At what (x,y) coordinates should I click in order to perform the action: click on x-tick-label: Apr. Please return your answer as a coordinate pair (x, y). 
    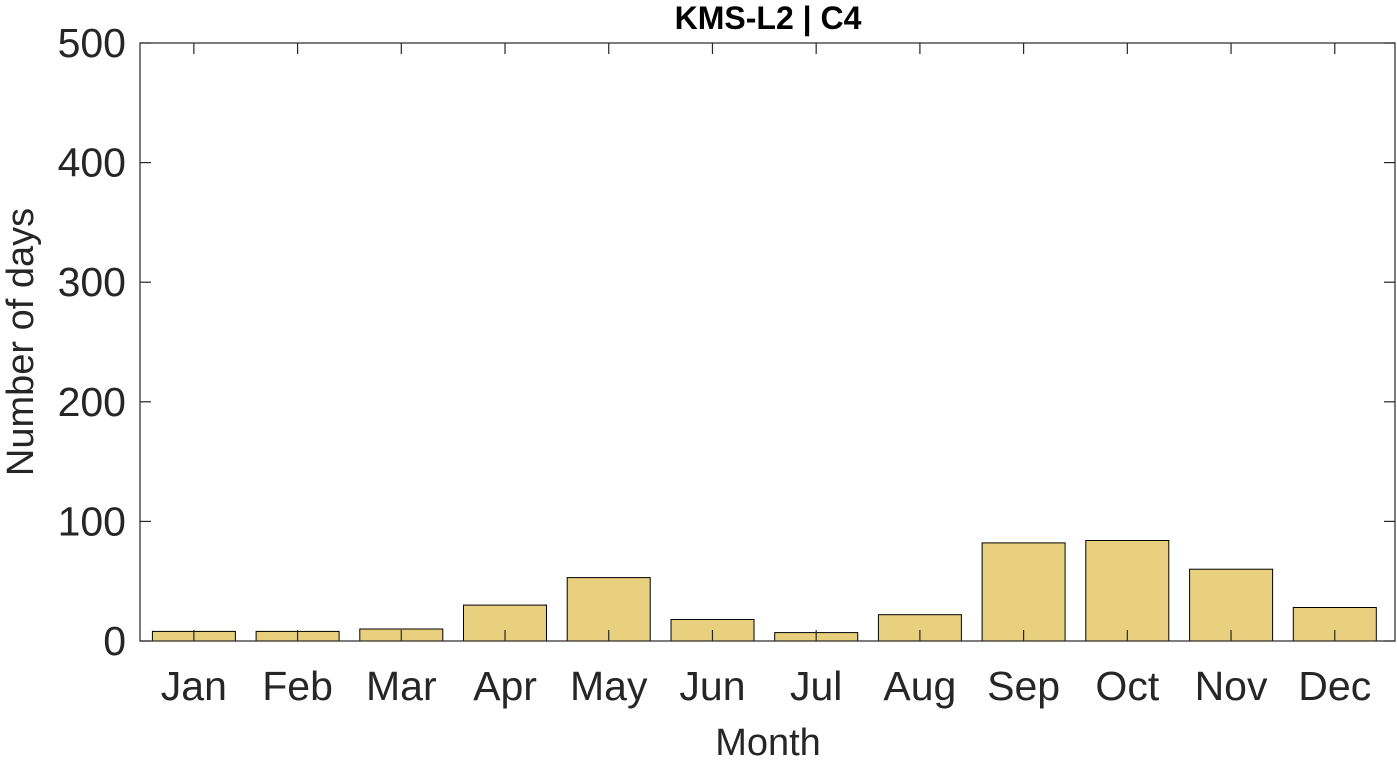
    Looking at the image, I should click on (505, 686).